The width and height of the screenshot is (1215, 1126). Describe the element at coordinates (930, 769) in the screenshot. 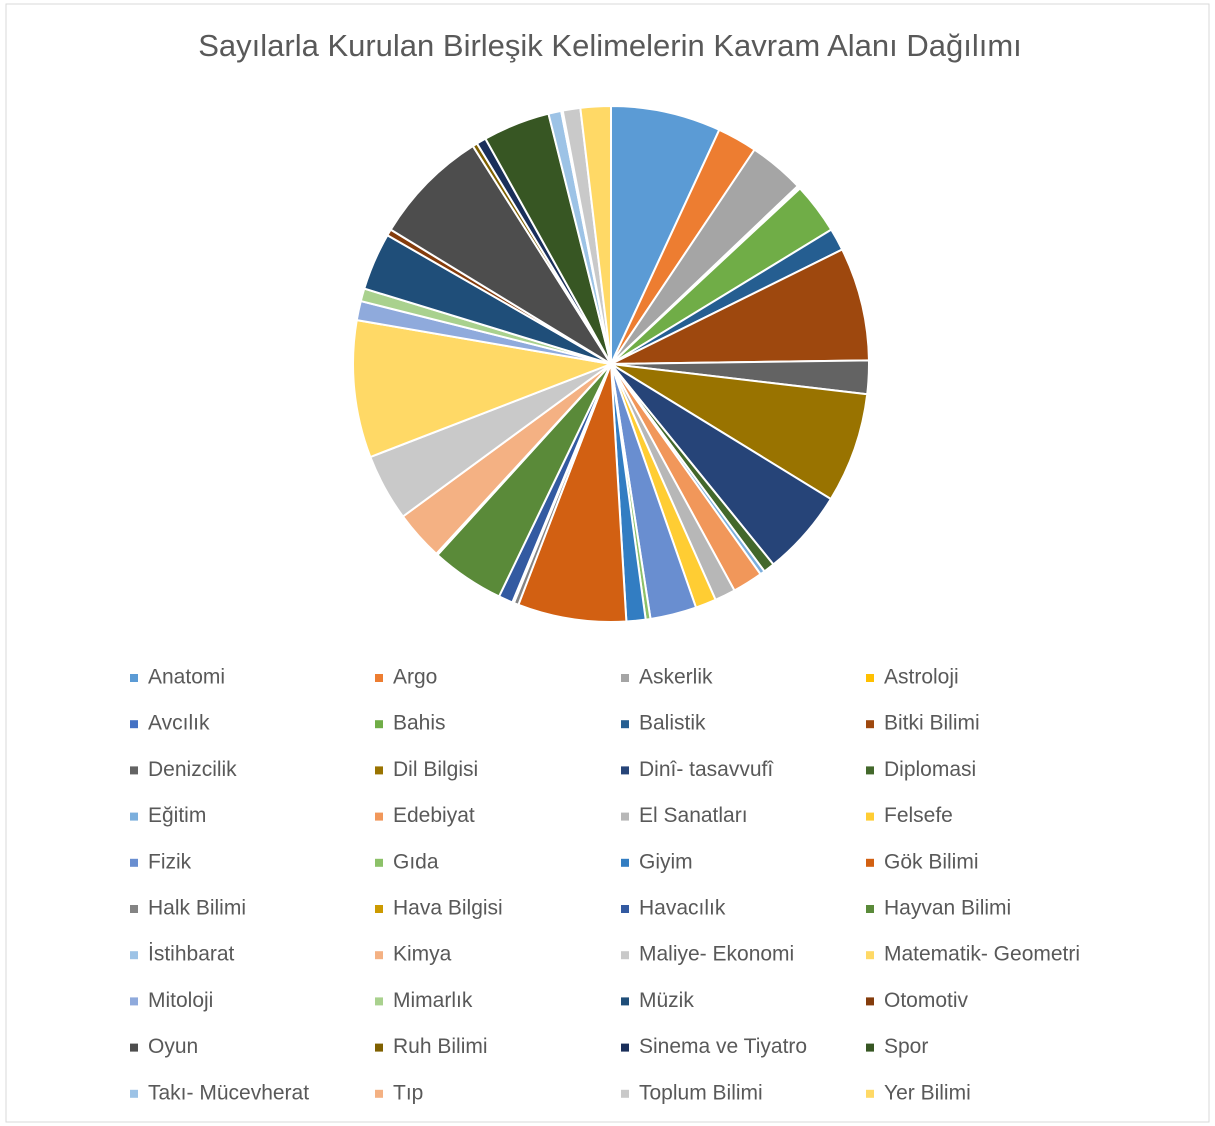

I see `legend-label: Diplomasi` at that location.